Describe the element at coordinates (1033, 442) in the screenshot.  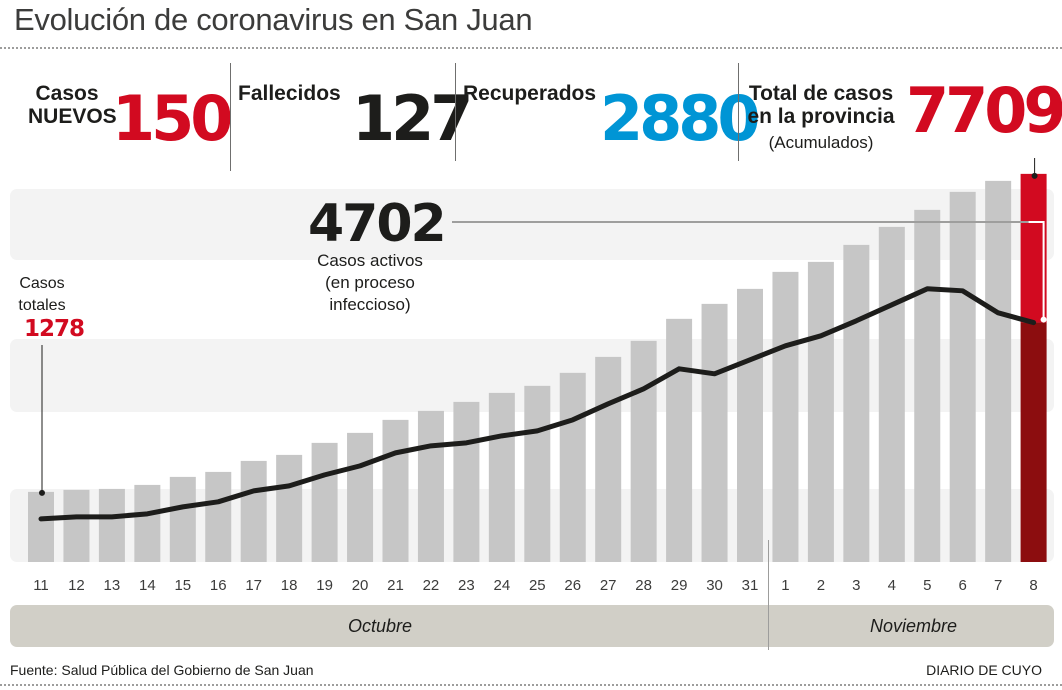
I see `bar-active-last` at that location.